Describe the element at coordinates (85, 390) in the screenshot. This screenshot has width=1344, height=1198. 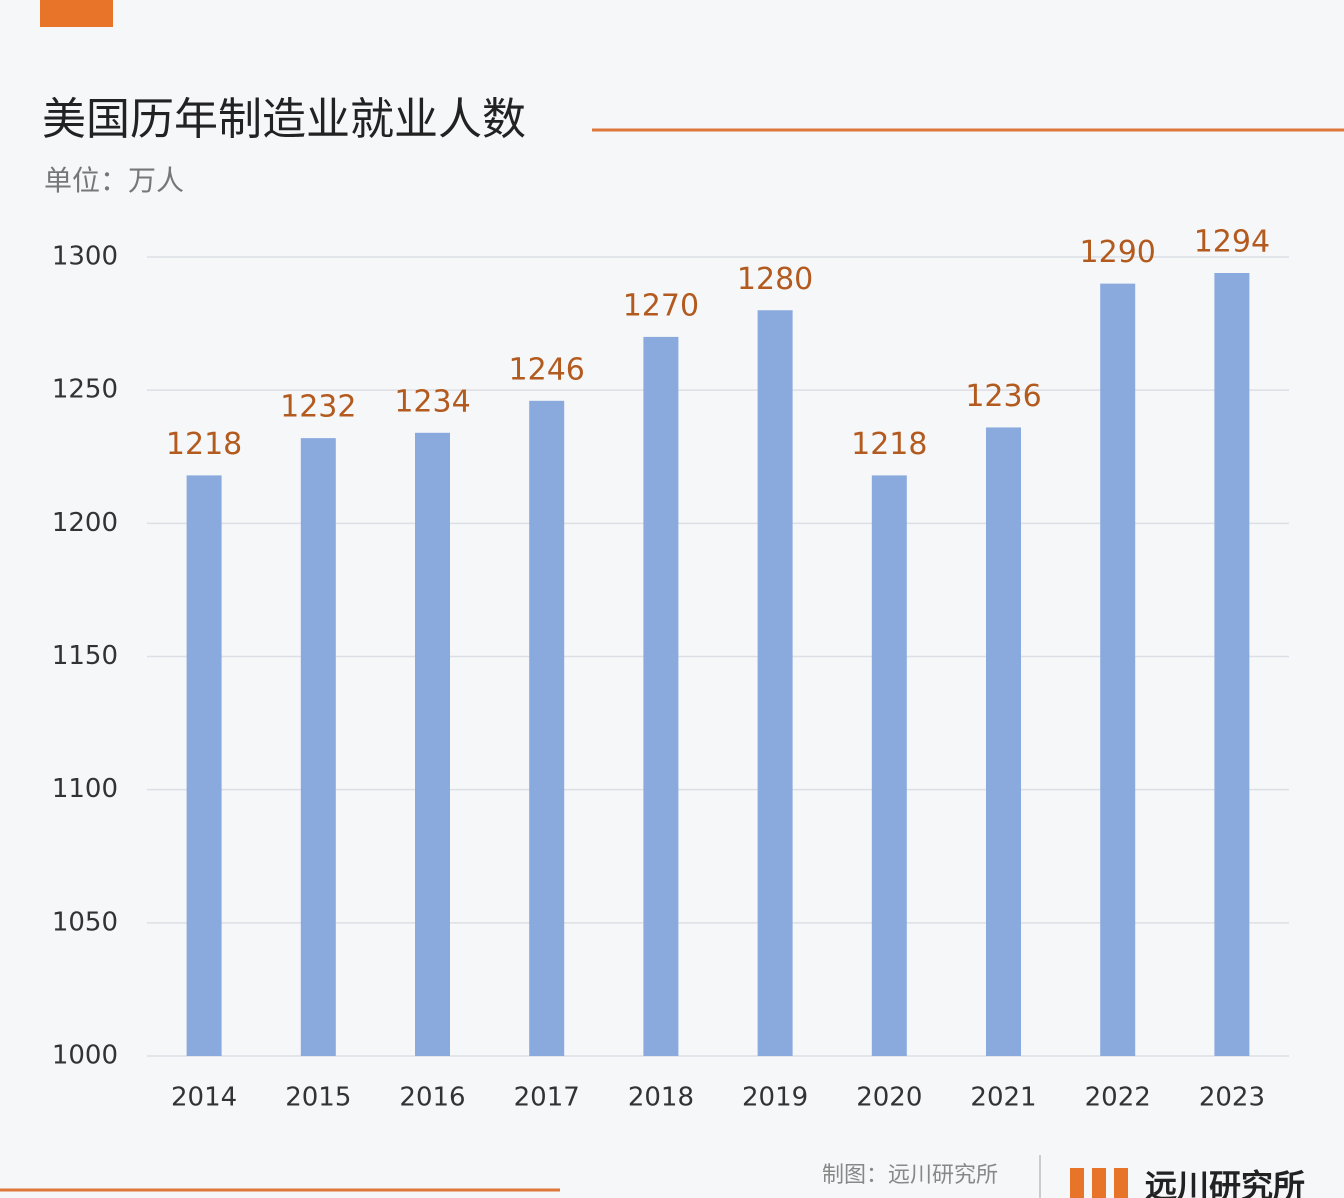
I see `y-tick-label: 1250` at that location.